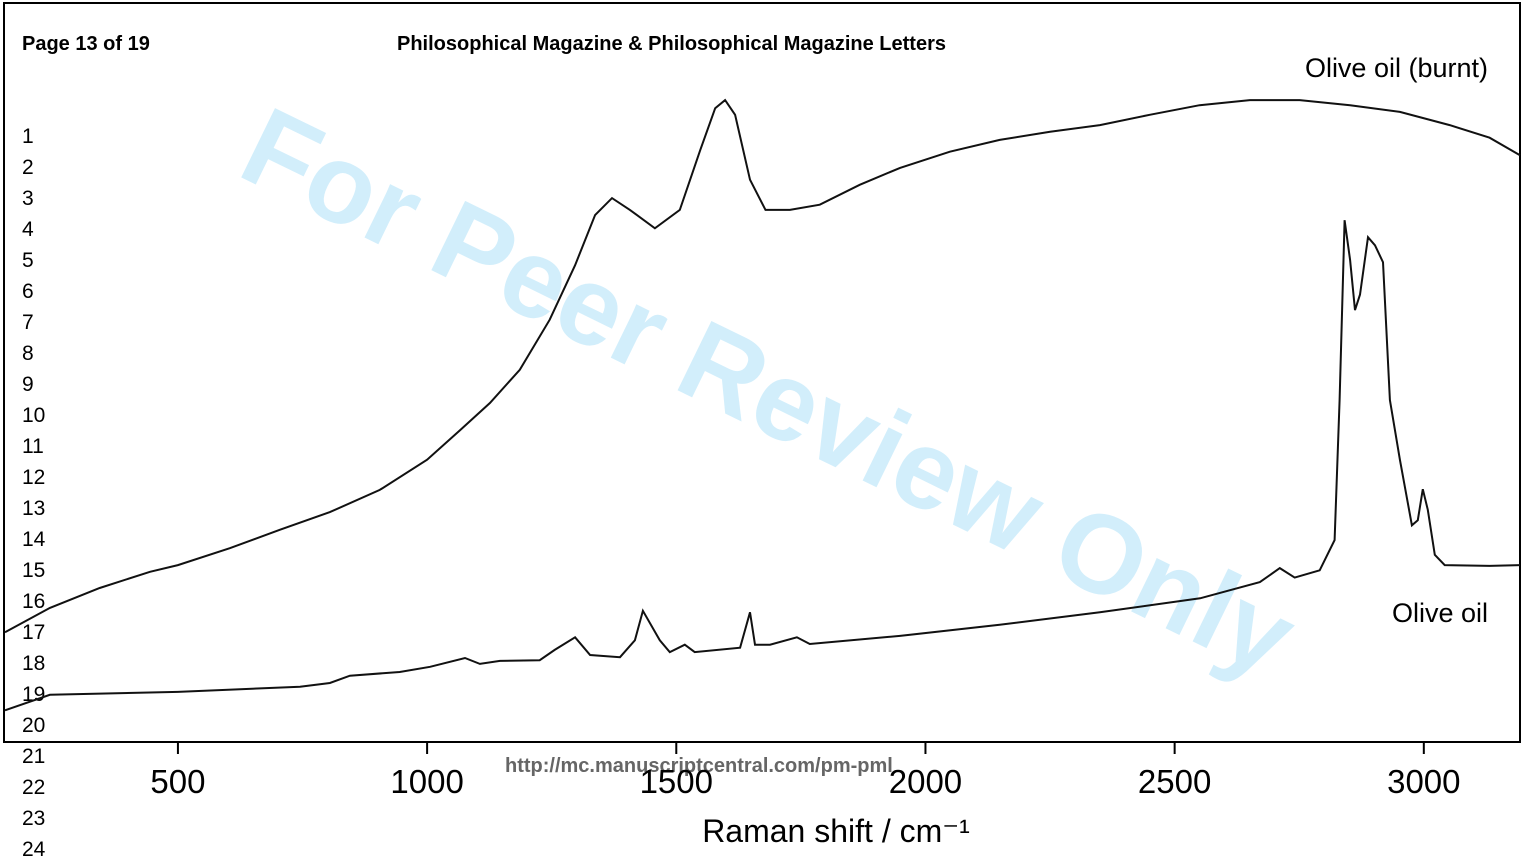  What do you see at coordinates (836, 831) in the screenshot?
I see `x-axis-label: Raman shift / cm⁻¹` at bounding box center [836, 831].